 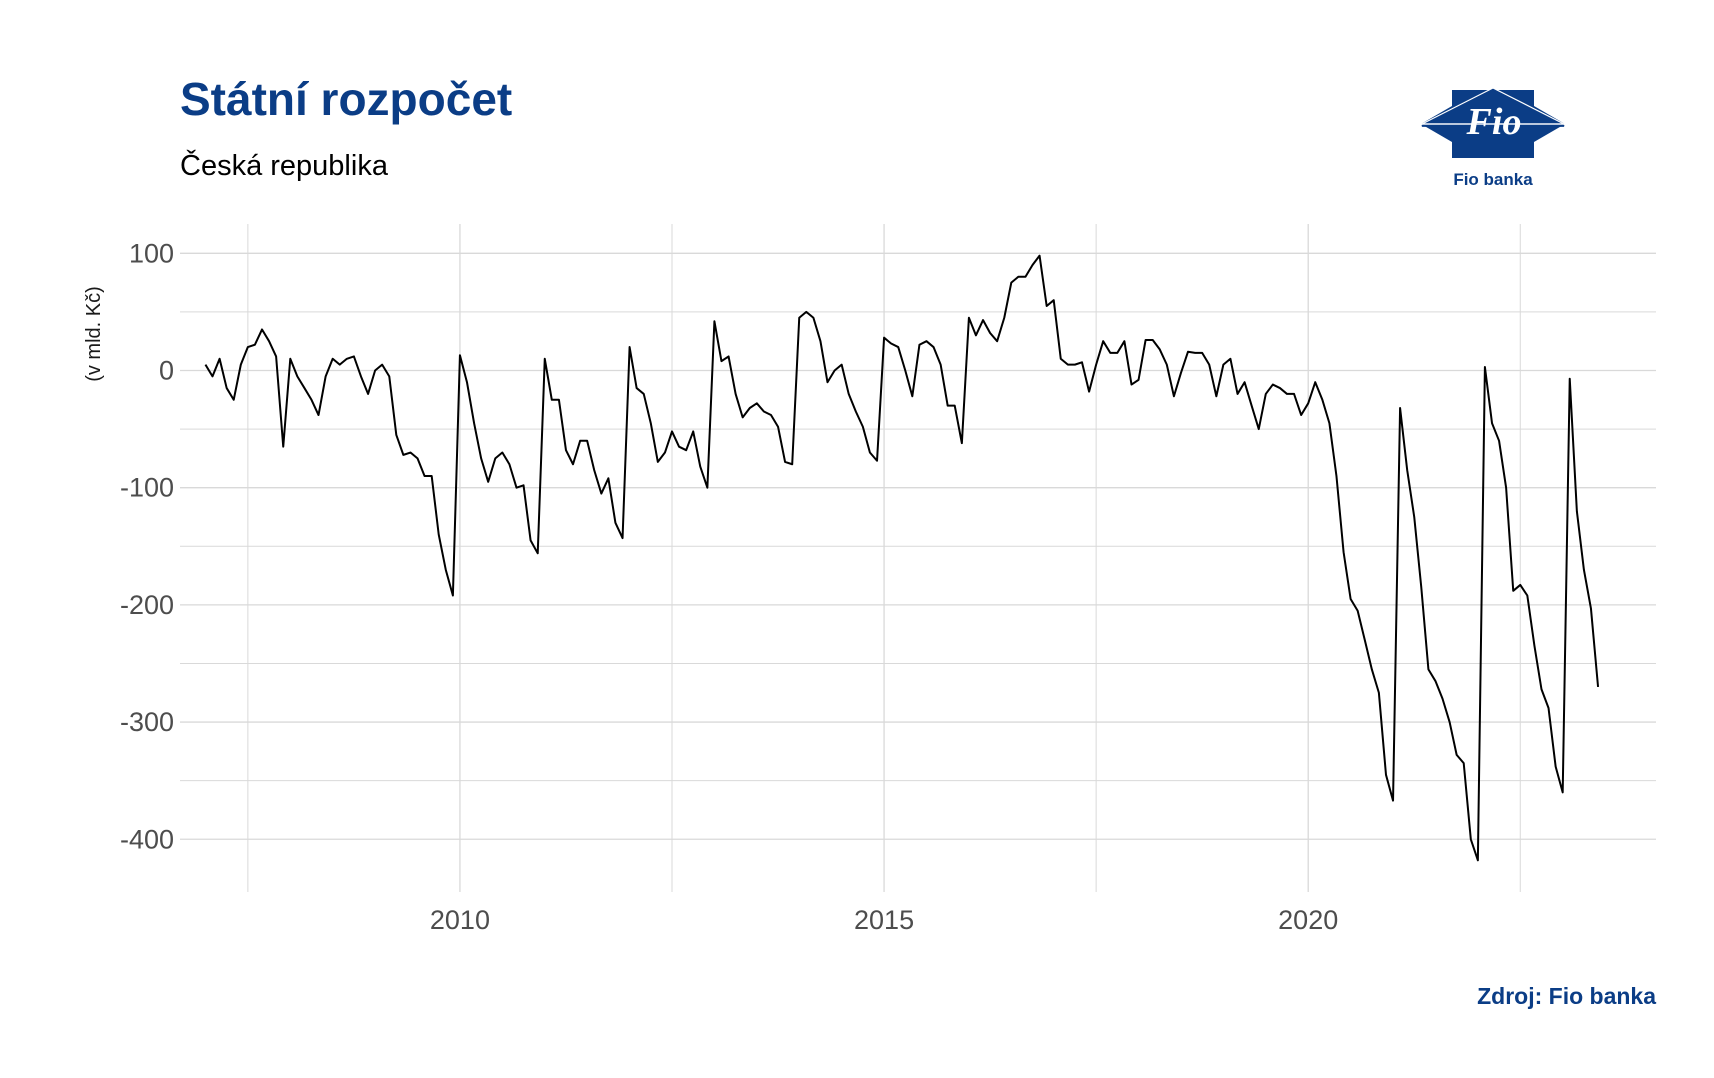 I want to click on y-tick-label: 100, so click(x=151, y=253).